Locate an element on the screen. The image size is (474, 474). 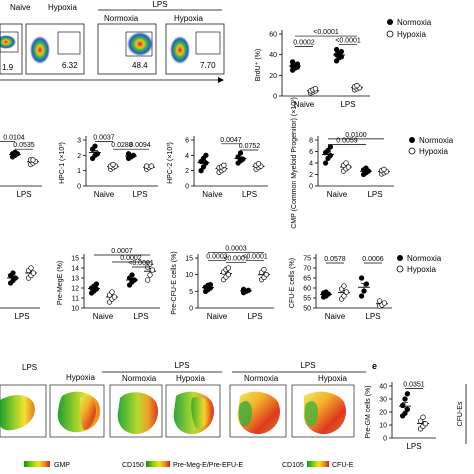
cfue-sig-label: 0.0006 is located at coordinates (373, 259).